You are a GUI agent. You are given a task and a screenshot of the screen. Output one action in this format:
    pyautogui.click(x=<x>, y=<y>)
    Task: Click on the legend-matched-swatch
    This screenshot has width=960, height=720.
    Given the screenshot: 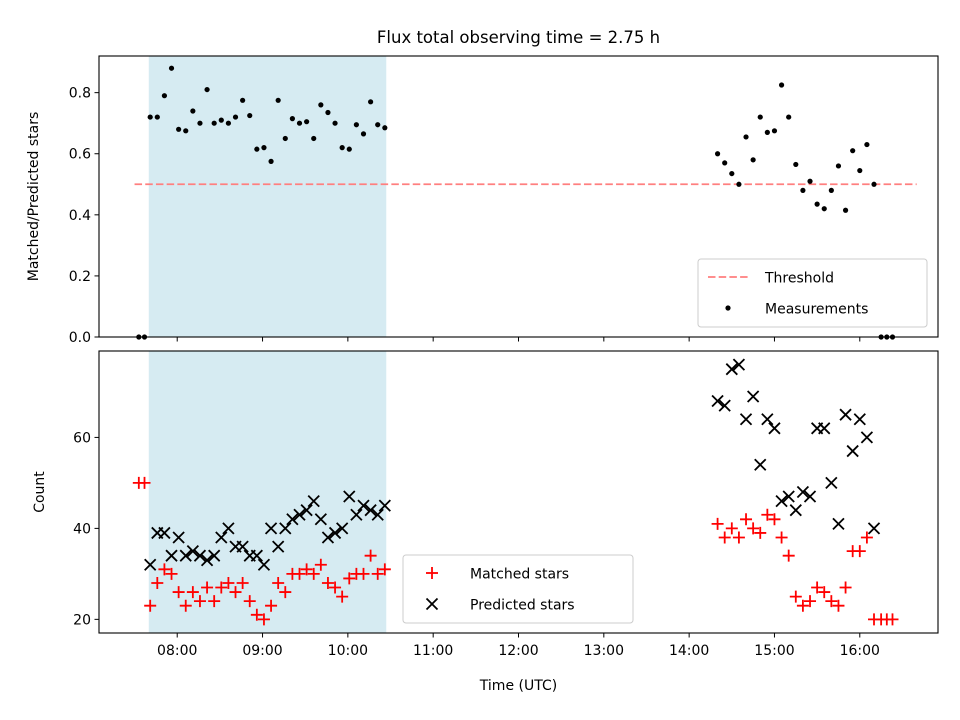 What is the action you would take?
    pyautogui.click(x=432, y=573)
    